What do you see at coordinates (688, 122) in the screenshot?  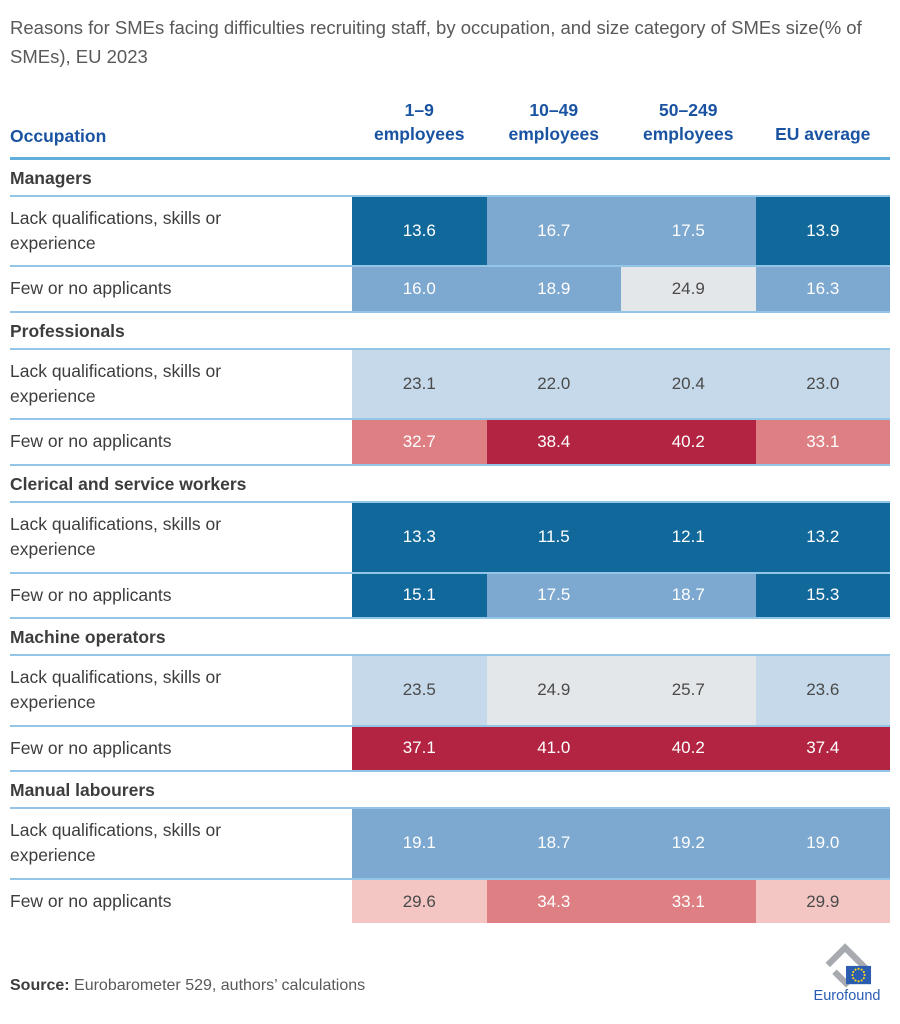 I see `column-header-50-249-employees: 50–249 employees` at bounding box center [688, 122].